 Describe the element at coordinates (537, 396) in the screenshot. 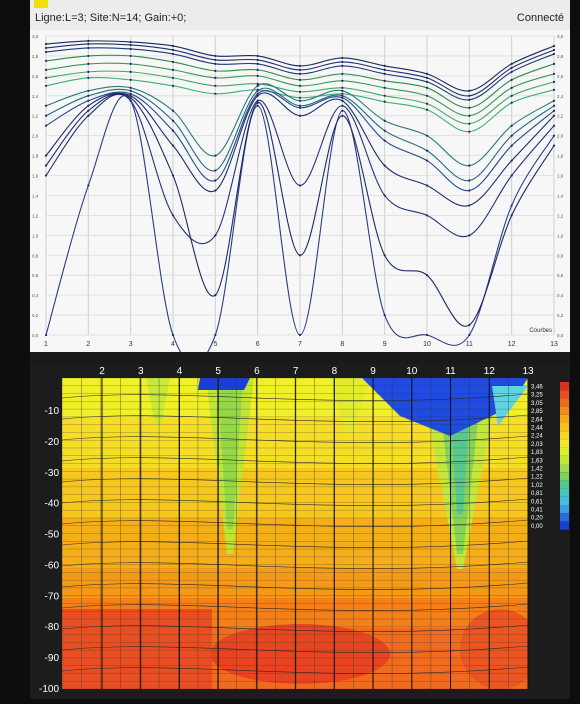

I see `legend-label: 3,25` at that location.